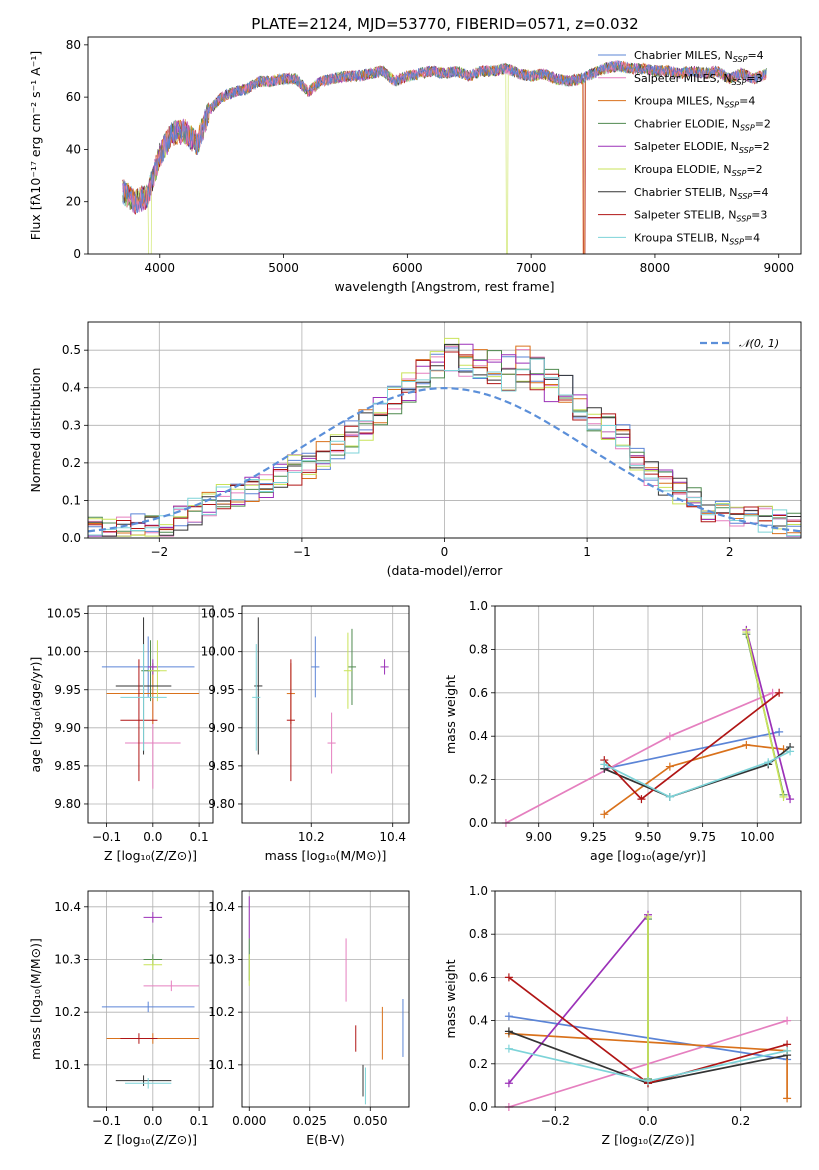  I want to click on y-tick-label: 0.1, so click(71, 500).